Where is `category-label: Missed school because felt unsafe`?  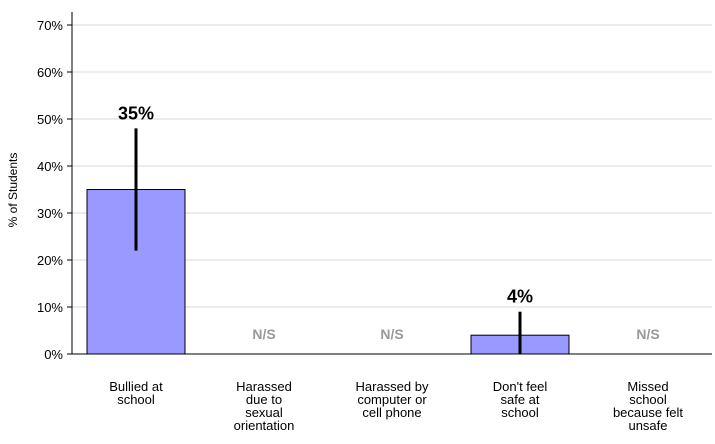 category-label: Missed school because felt unsafe is located at coordinates (648, 406).